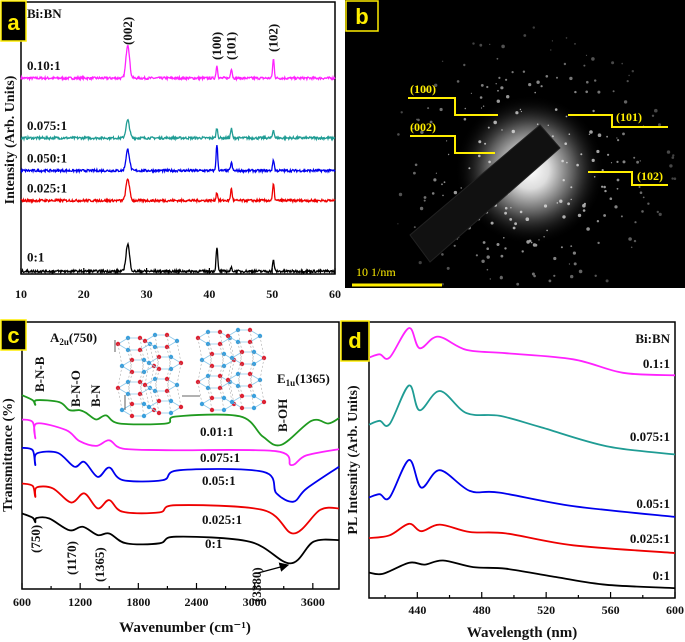  What do you see at coordinates (282, 415) in the screenshot?
I see `band-label-boh: B-OH` at bounding box center [282, 415].